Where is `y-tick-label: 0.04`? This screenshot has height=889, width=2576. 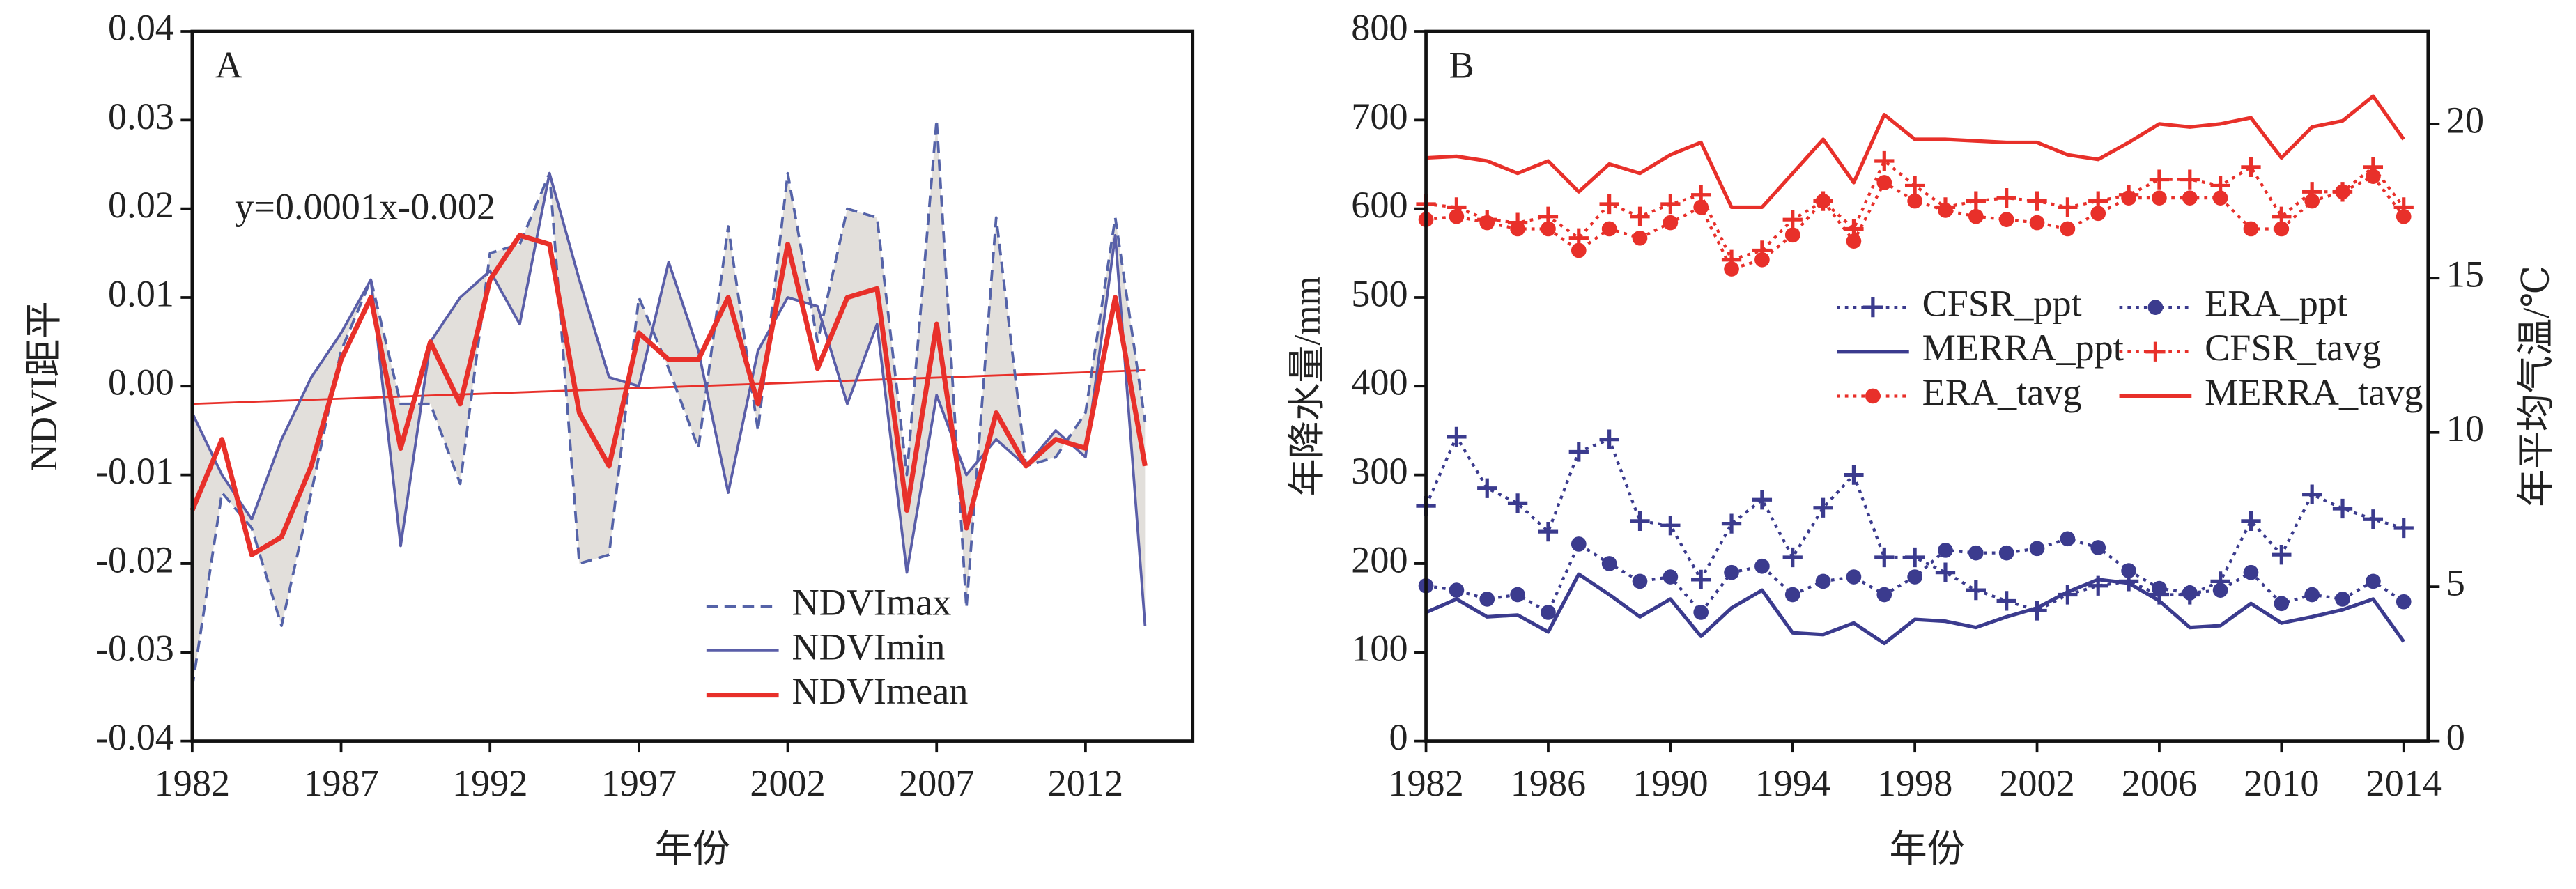 y-tick-label: 0.04 is located at coordinates (141, 27).